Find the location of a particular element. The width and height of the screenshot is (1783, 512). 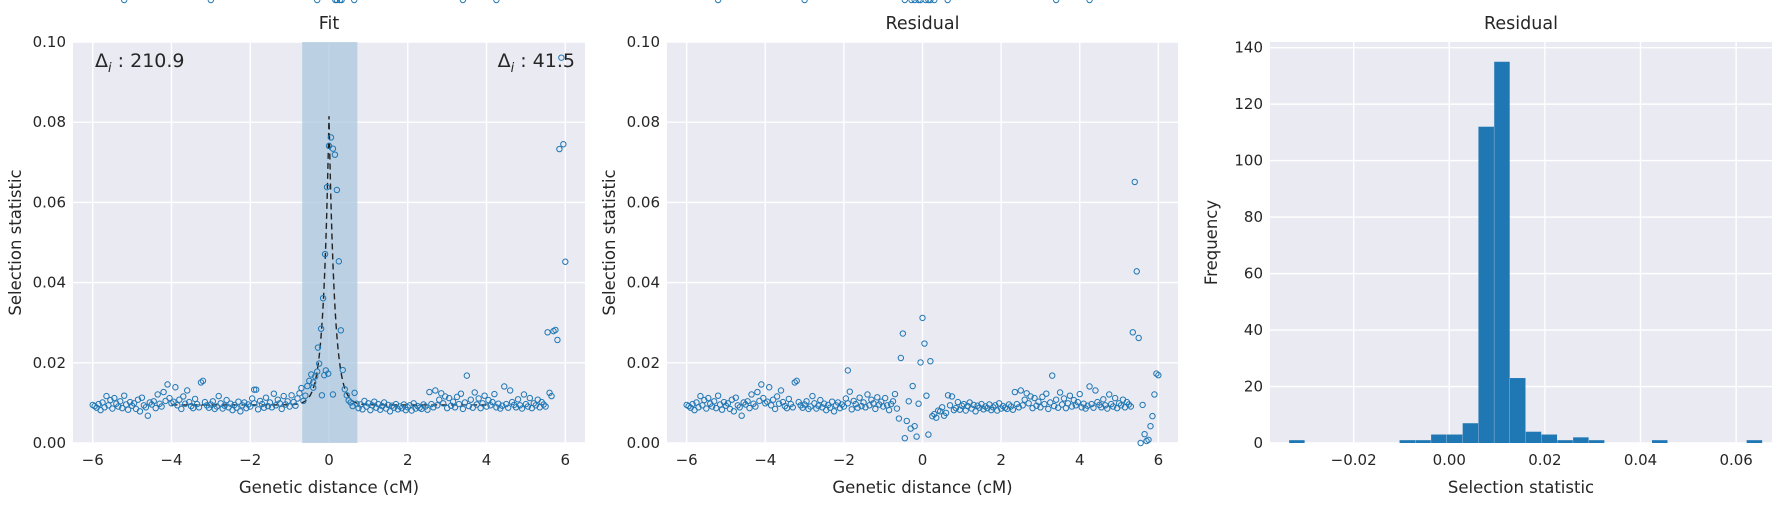

y-tick-label: 0.06 is located at coordinates (49, 202).